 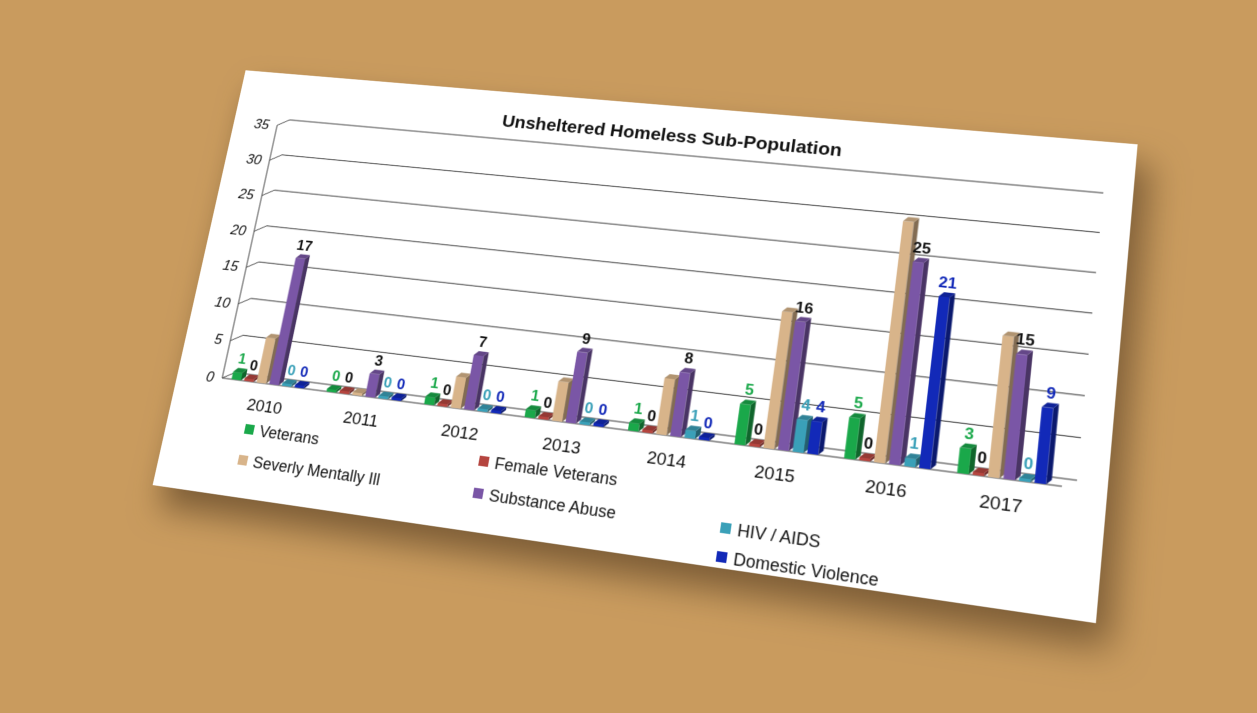 I want to click on x-tick-label: 2010, so click(x=264, y=406).